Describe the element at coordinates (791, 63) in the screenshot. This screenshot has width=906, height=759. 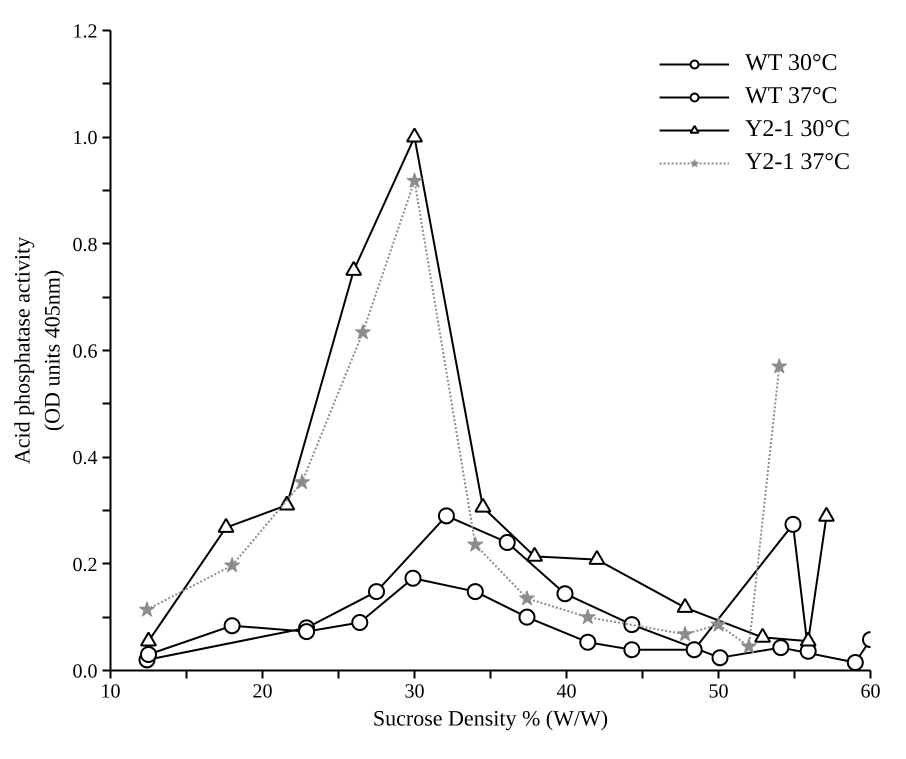
I see `legend-label: WT 30°C` at that location.